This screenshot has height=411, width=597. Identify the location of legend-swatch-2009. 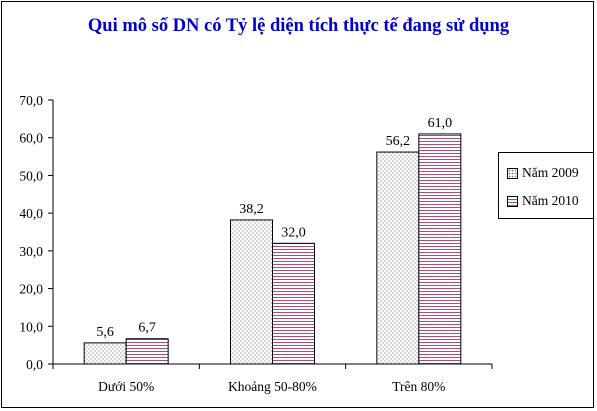
(512, 173).